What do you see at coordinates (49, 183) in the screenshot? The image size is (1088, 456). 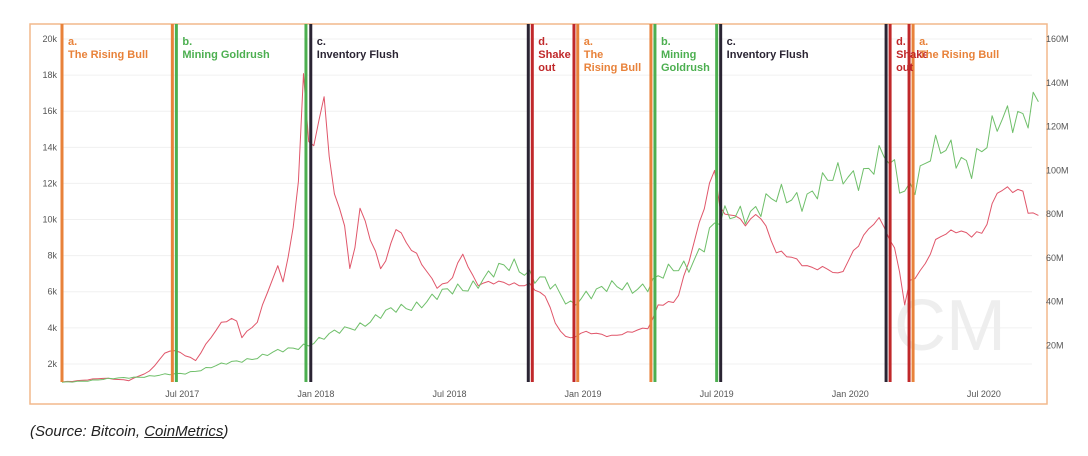 I see `y-left-tick-label: 12k` at bounding box center [49, 183].